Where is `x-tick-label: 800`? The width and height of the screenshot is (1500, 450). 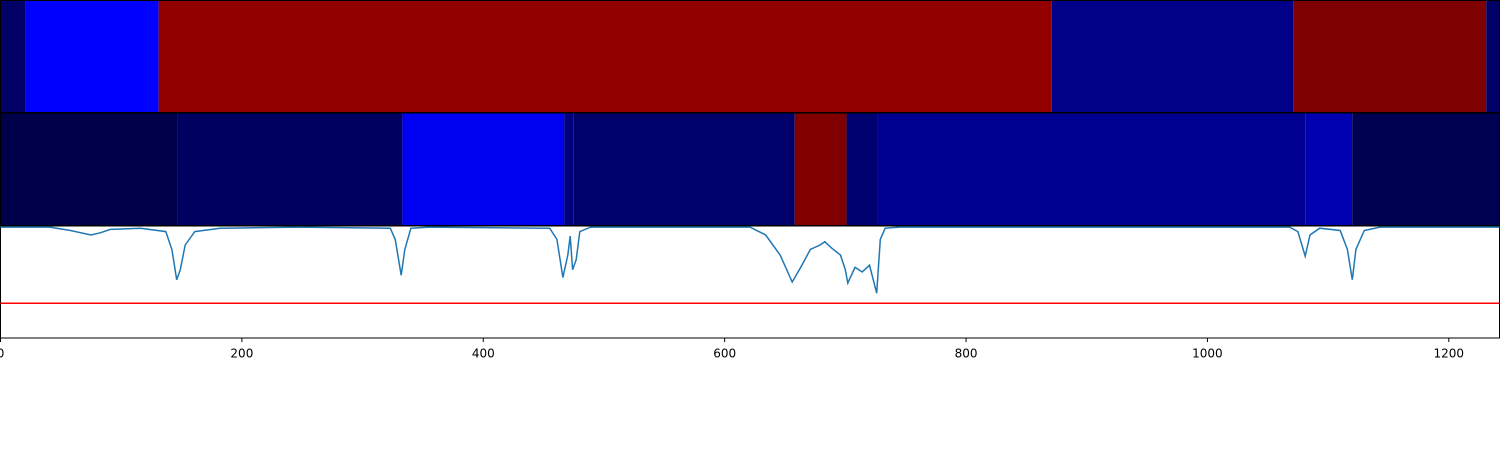 x-tick-label: 800 is located at coordinates (966, 354).